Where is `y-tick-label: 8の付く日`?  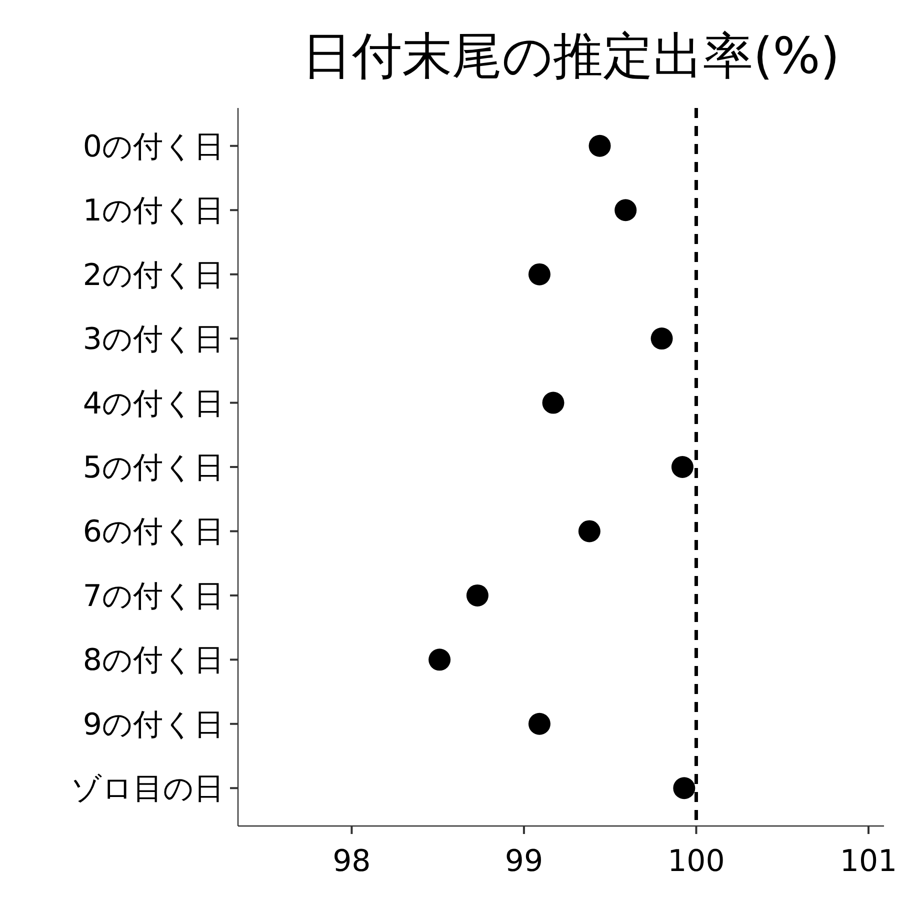 y-tick-label: 8の付く日 is located at coordinates (153, 660).